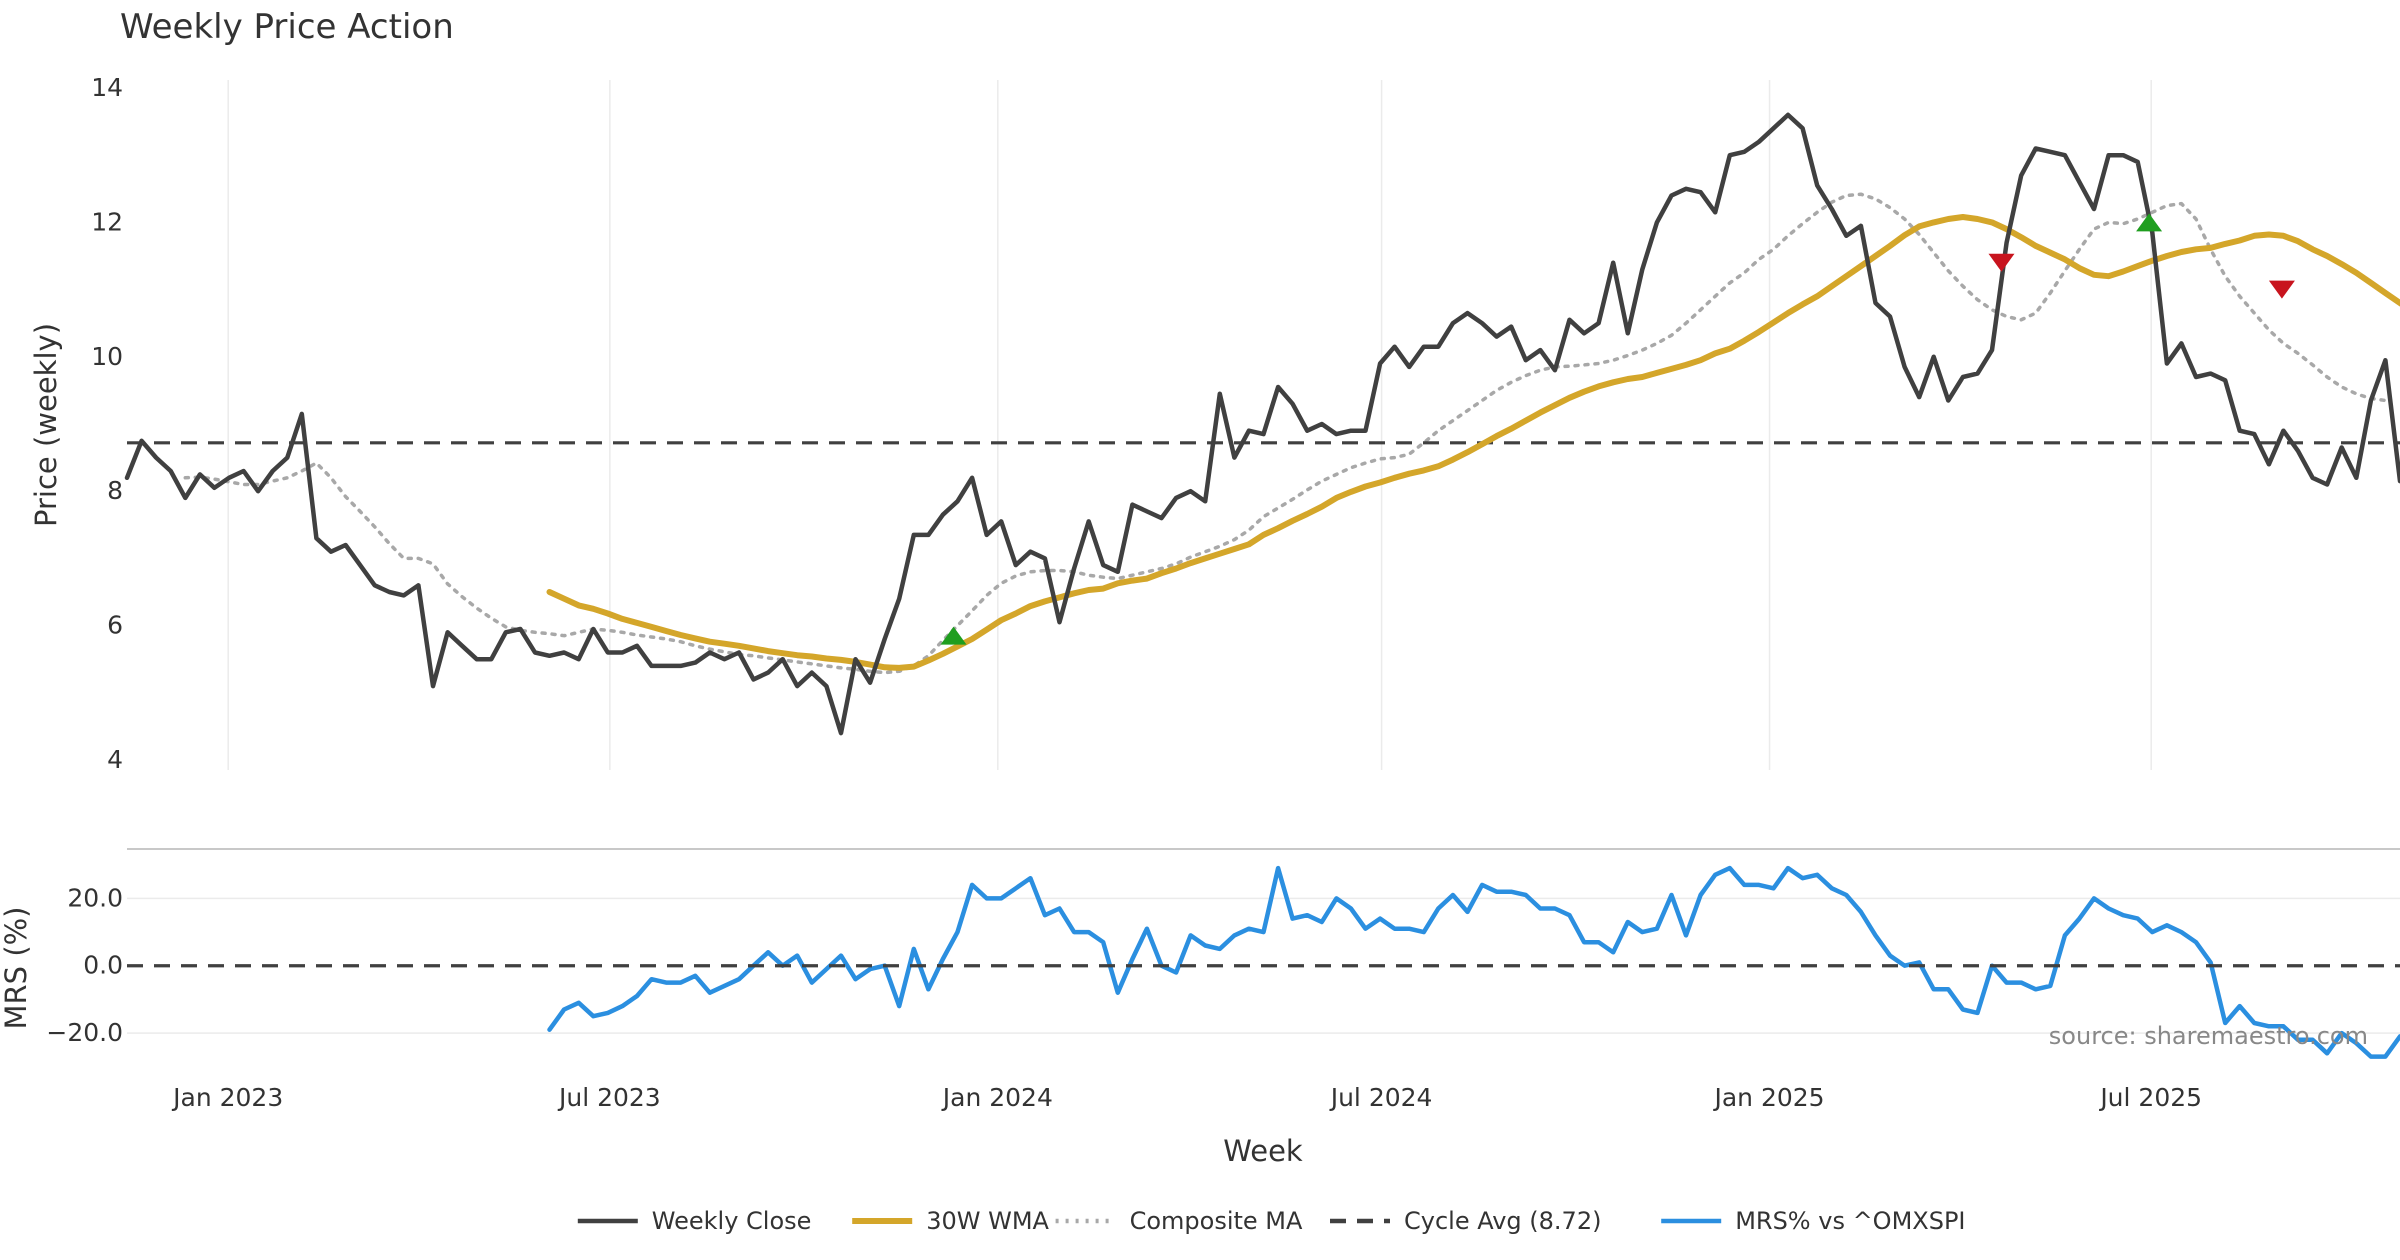 This screenshot has width=2400, height=1260. Describe the element at coordinates (1850, 1221) in the screenshot. I see `legend-label-mrs-vs-omxspi: MRS% vs ^OMXSPI` at that location.